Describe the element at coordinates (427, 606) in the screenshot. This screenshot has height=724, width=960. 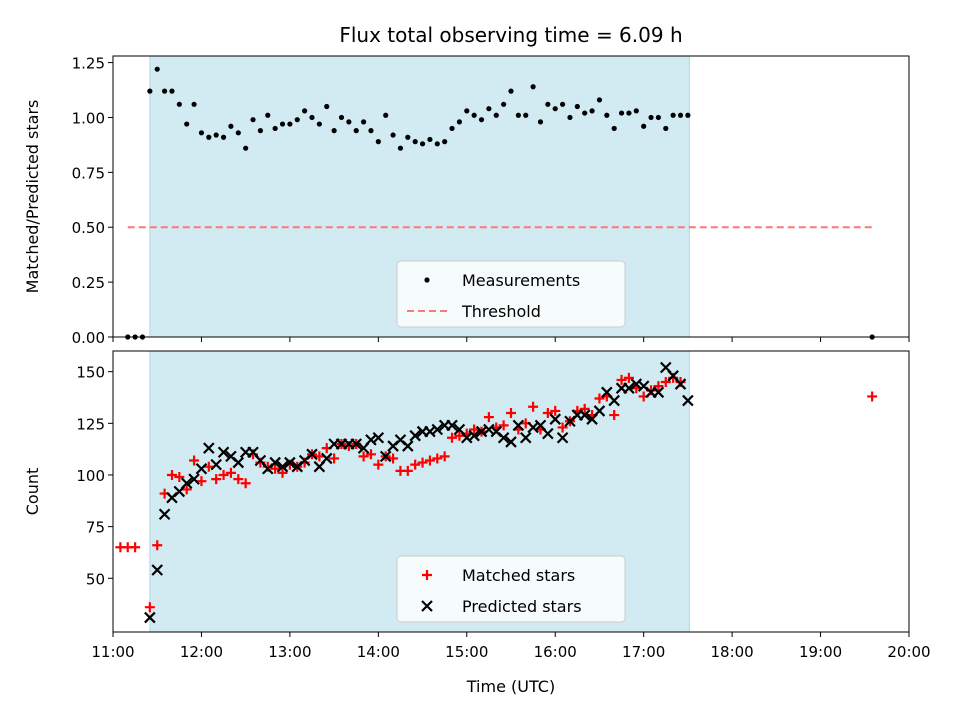
I see `legend-marker-predicted` at that location.